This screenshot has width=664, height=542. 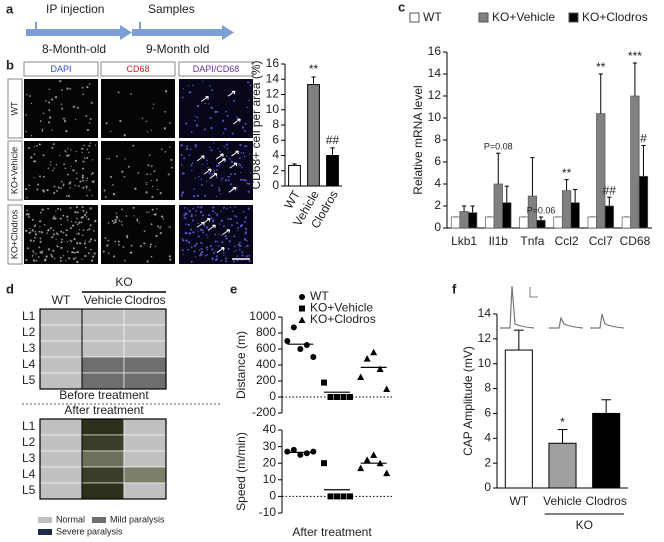 What do you see at coordinates (605, 501) in the screenshot?
I see `x-tick-label: Clodros` at bounding box center [605, 501].